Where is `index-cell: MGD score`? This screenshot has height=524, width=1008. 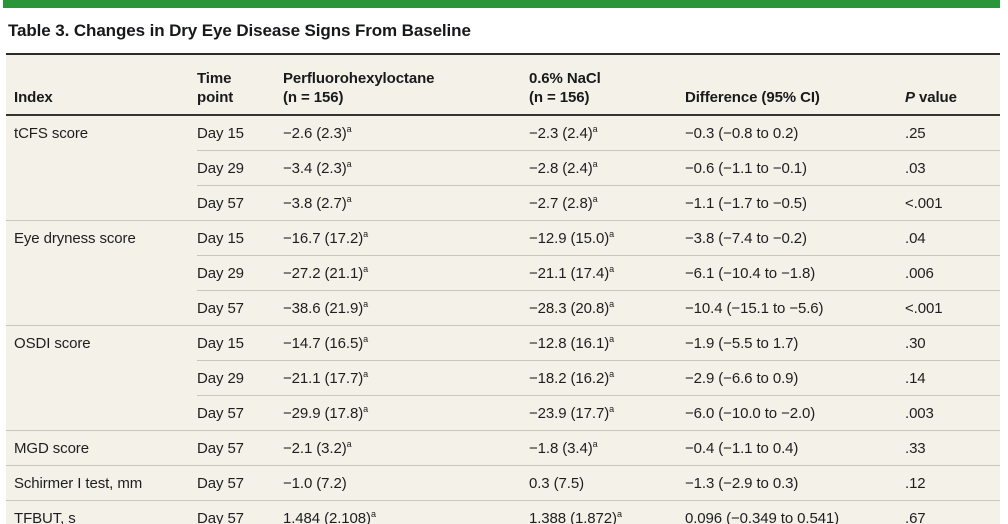 index-cell: MGD score is located at coordinates (101, 448).